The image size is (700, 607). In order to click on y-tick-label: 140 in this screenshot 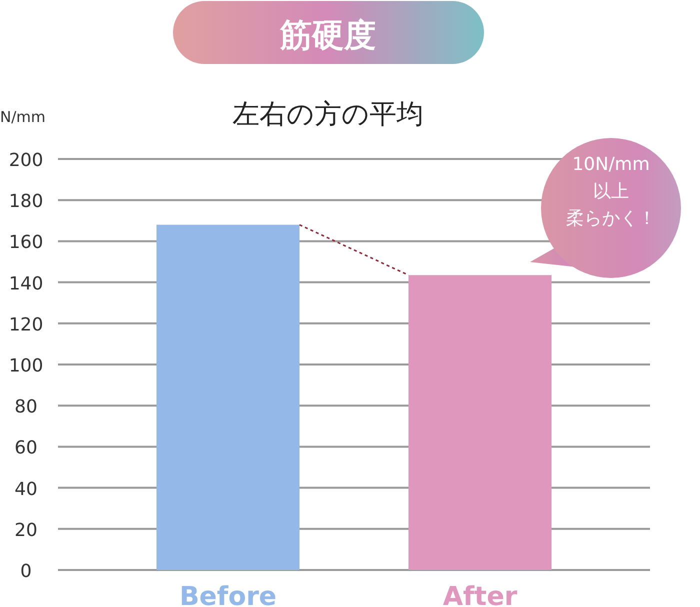, I will do `click(26, 283)`.